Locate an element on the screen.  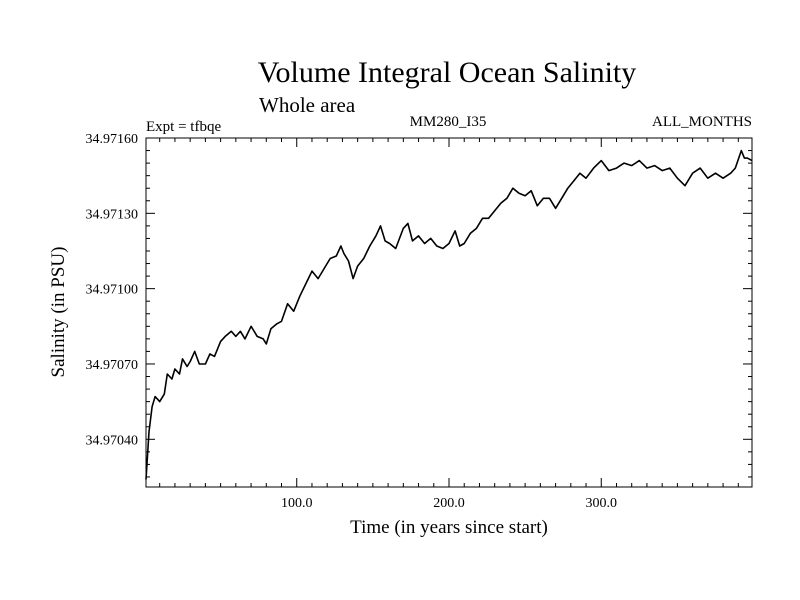
x-tick-label: 100.0 is located at coordinates (297, 503).